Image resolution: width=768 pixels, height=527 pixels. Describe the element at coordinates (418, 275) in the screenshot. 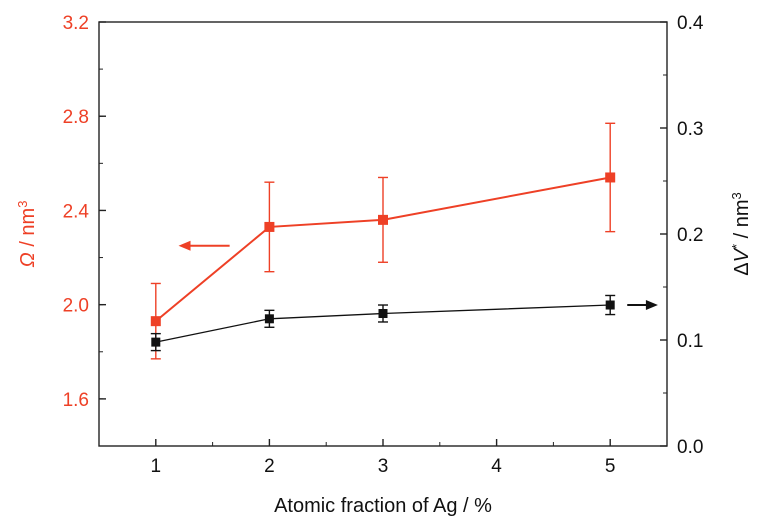

I see `annotation-layer` at that location.